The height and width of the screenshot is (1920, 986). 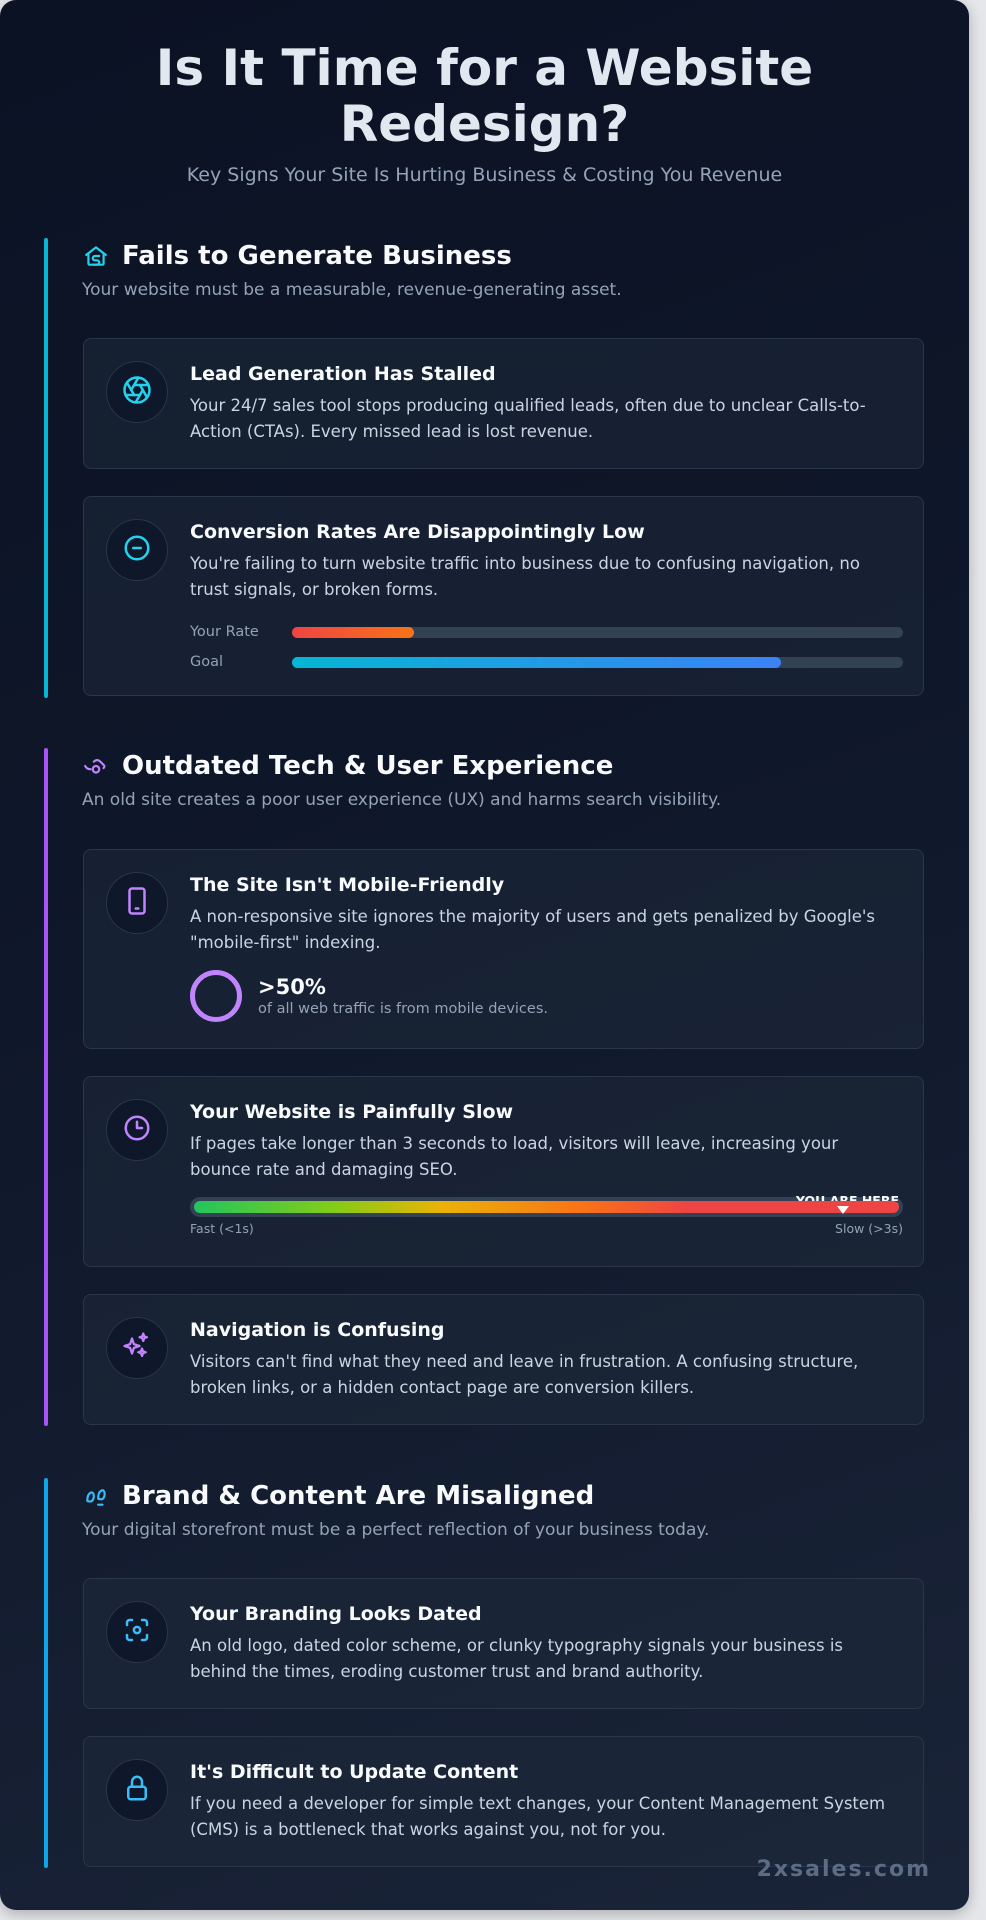 I want to click on card-title: Conversion Rates Are Disappointingly Low, so click(x=417, y=532).